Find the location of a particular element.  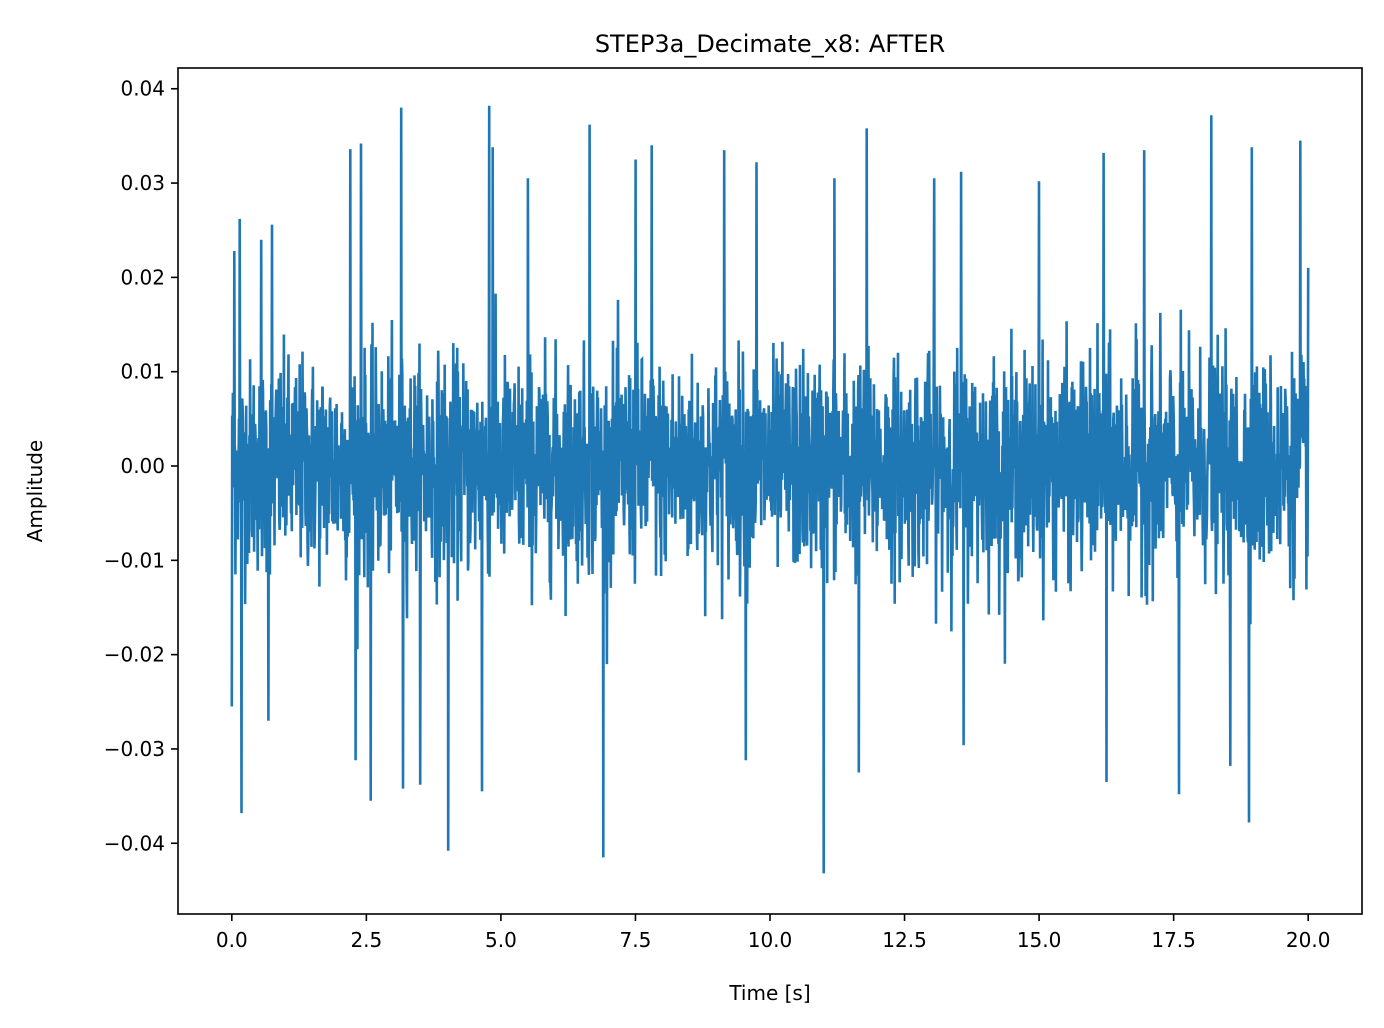

x-tick-label: 10.0 is located at coordinates (770, 940).